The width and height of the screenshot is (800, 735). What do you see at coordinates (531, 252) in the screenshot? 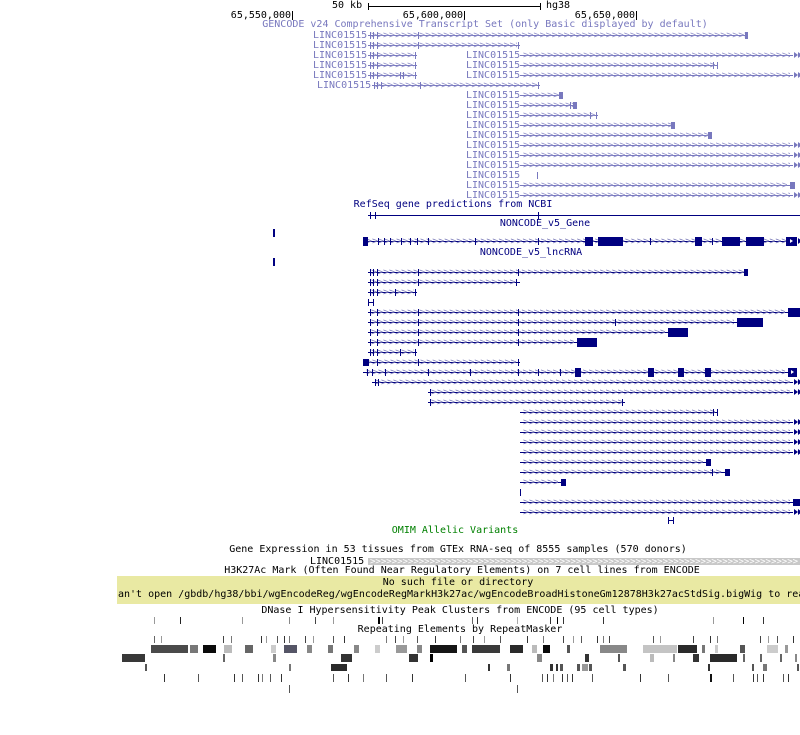
I see `track-title-noncode-lncrna: NONCODE_v5_lncRNA` at bounding box center [531, 252].